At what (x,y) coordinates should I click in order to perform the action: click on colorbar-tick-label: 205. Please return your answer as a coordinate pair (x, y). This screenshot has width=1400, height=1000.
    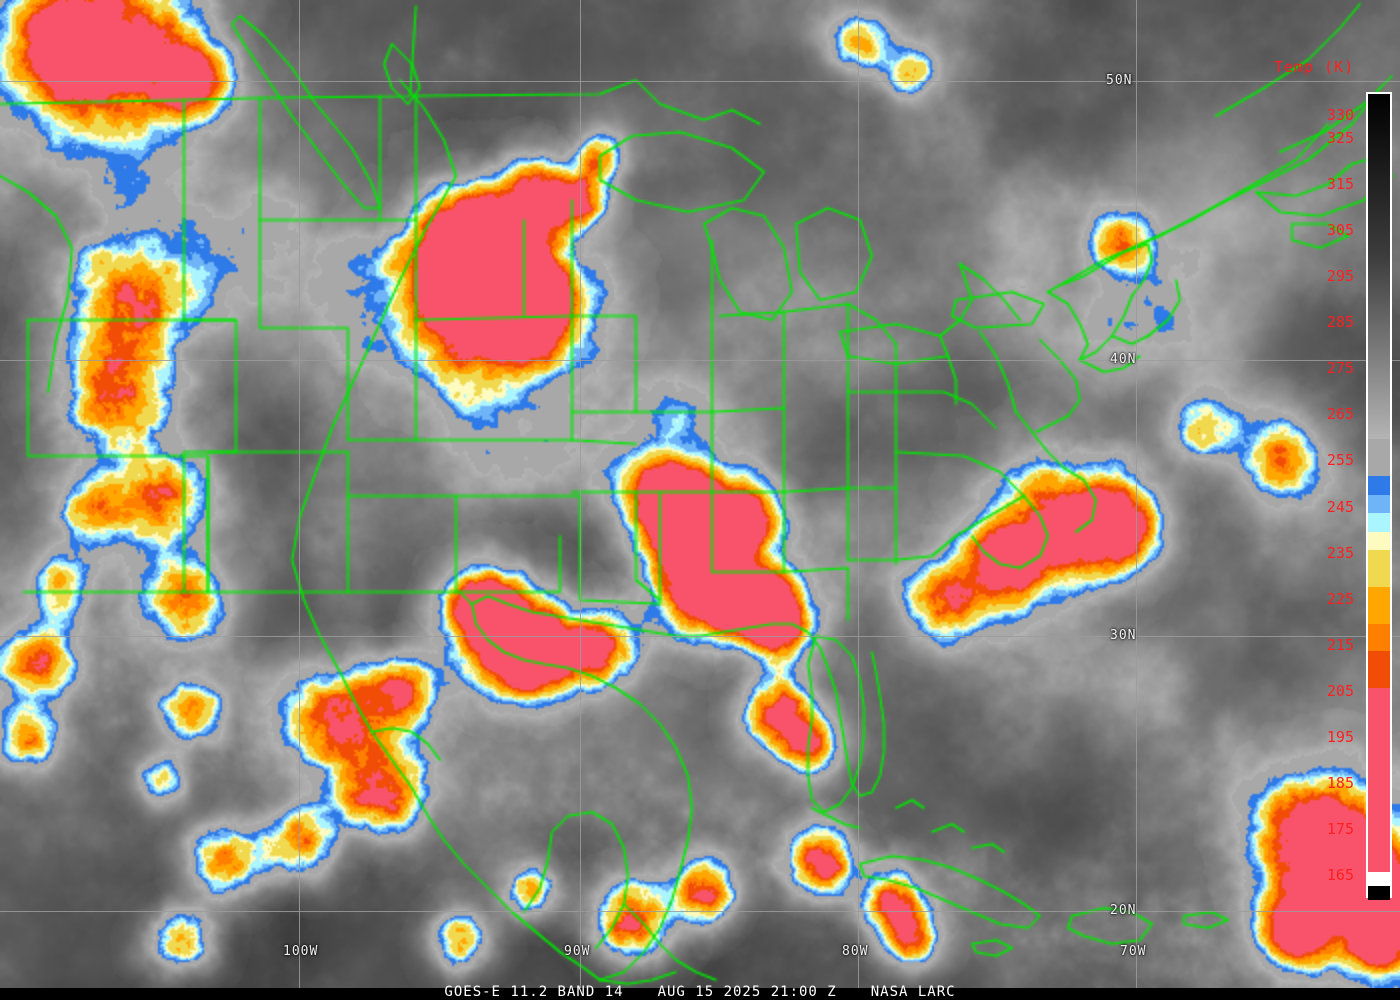
    Looking at the image, I should click on (1340, 690).